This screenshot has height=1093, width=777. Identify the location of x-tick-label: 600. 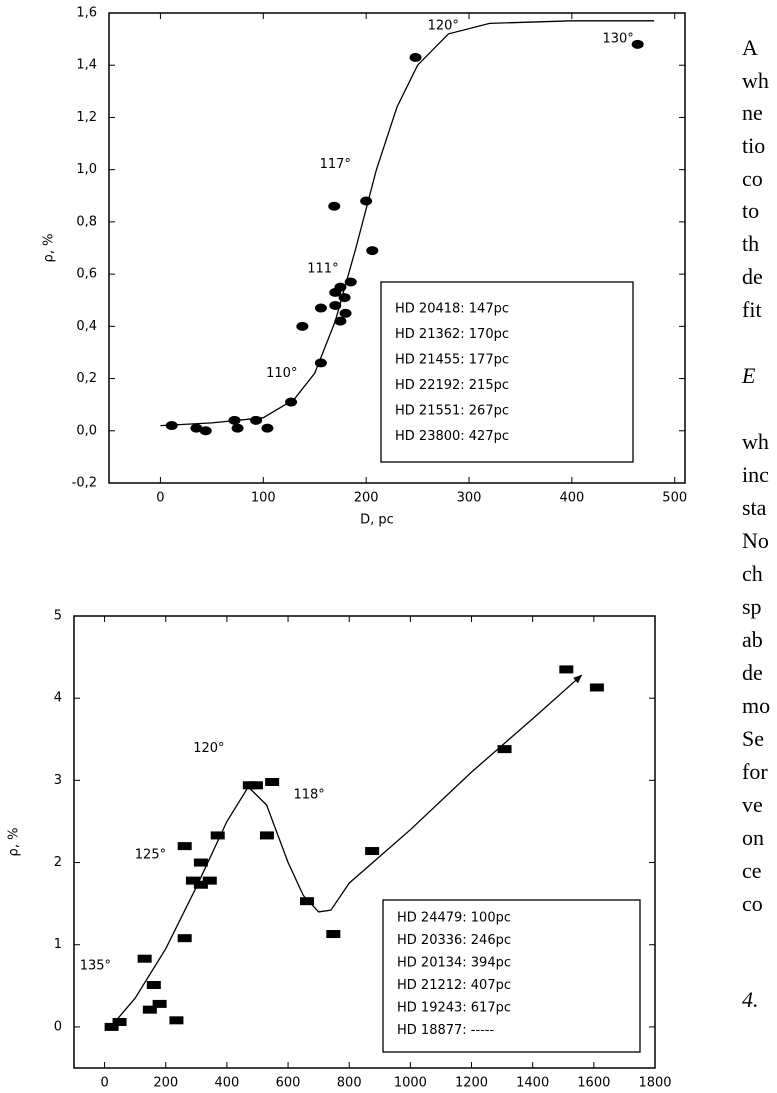
(288, 1083).